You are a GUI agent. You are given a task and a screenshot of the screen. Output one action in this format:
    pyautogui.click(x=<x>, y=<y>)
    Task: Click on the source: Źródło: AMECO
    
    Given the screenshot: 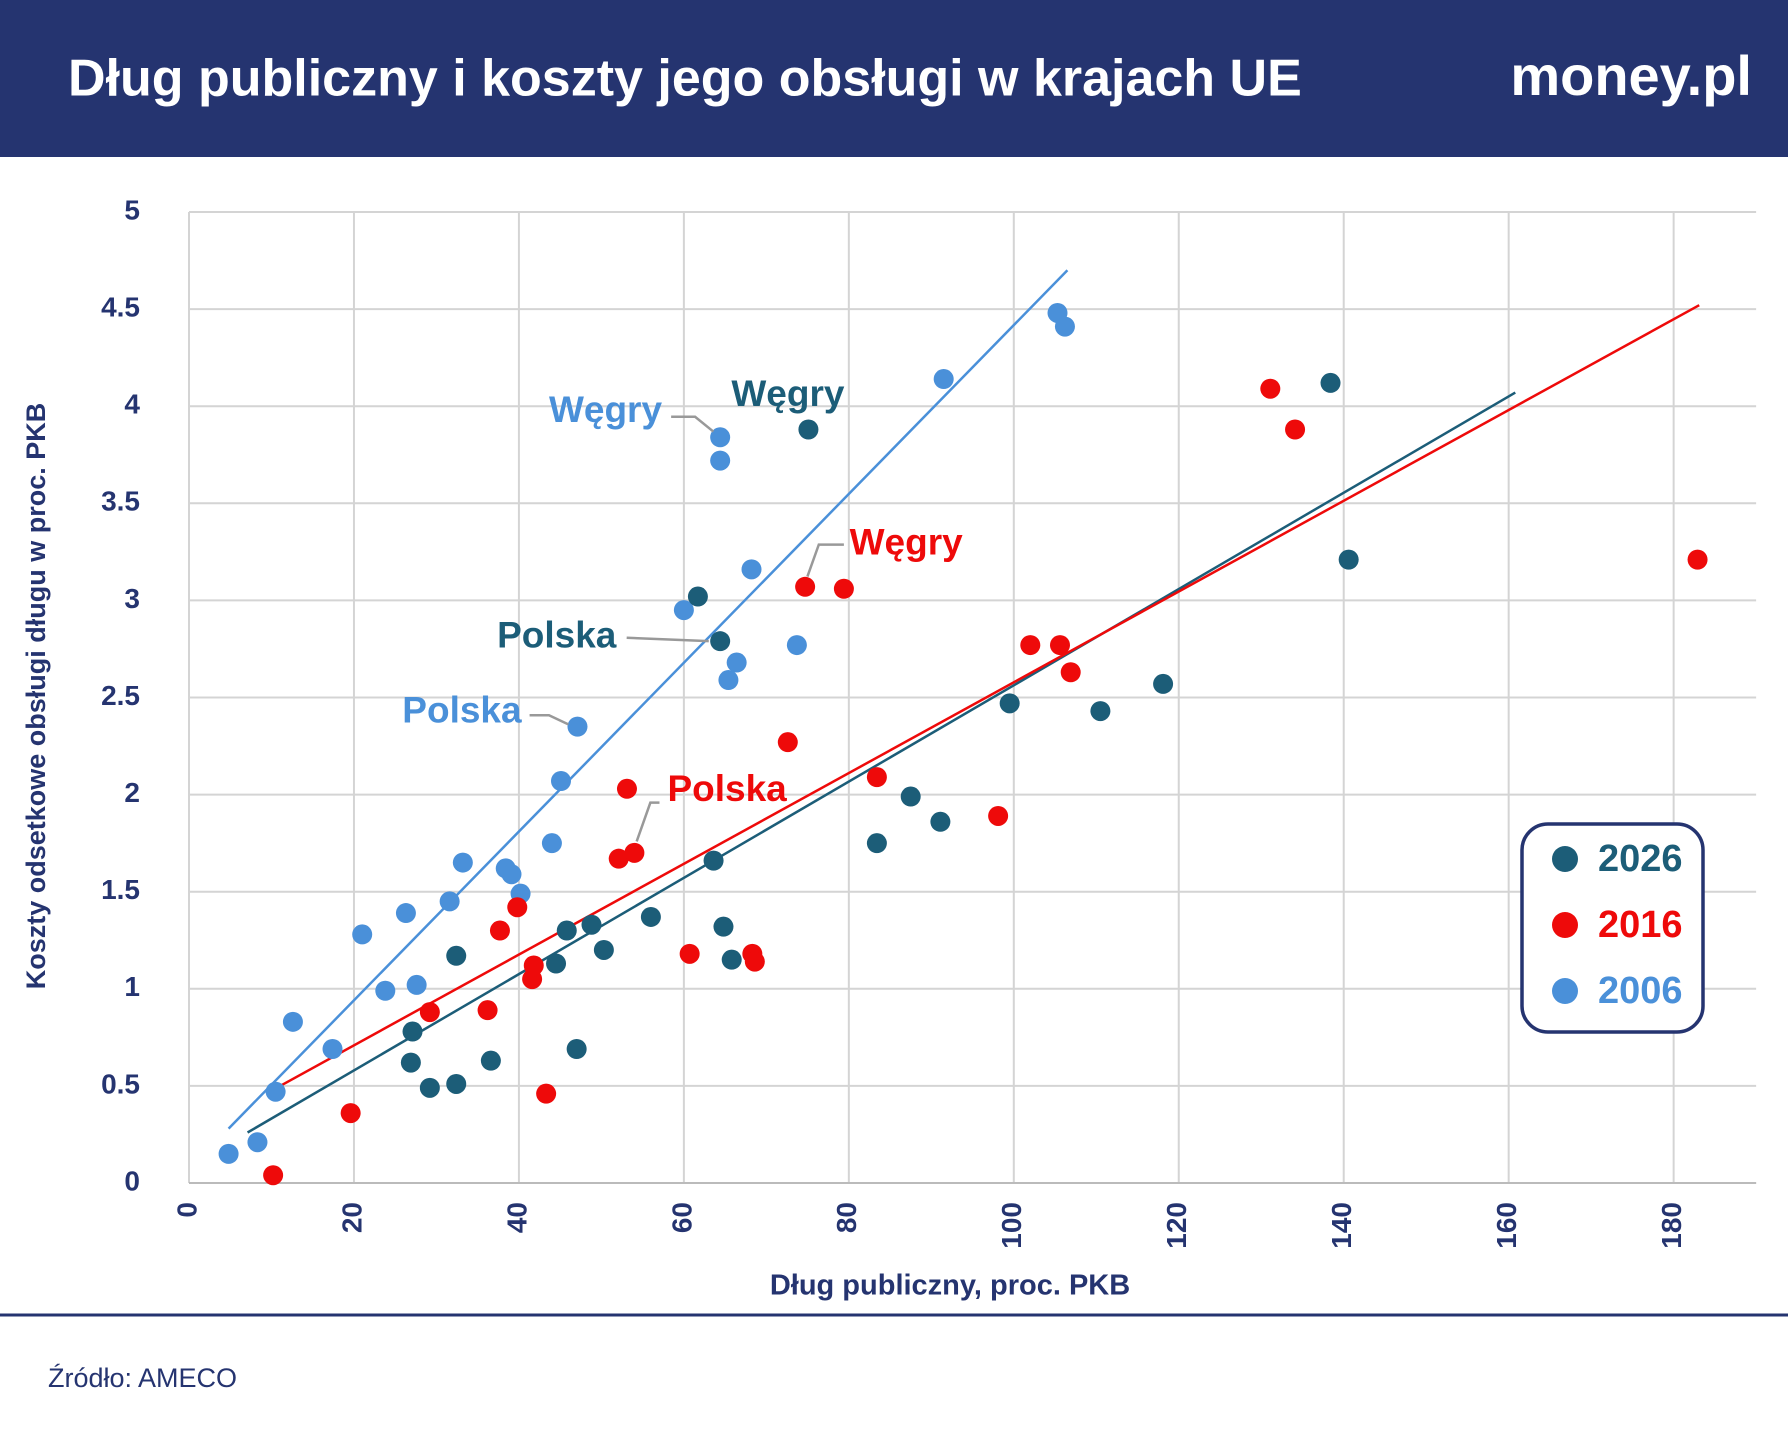 What is the action you would take?
    pyautogui.click(x=142, y=1378)
    